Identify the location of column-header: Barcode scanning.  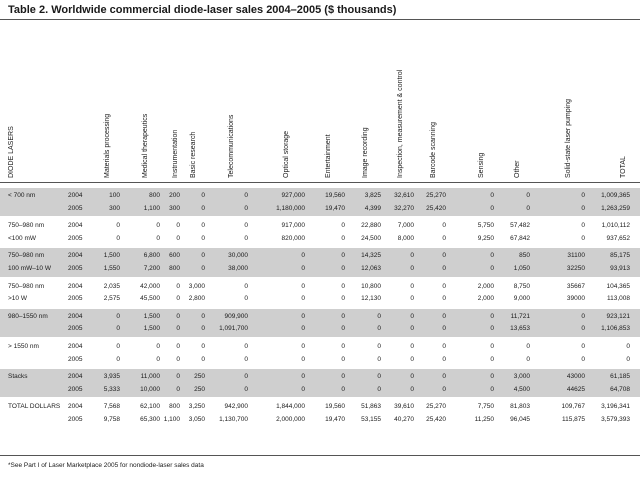
(433, 149).